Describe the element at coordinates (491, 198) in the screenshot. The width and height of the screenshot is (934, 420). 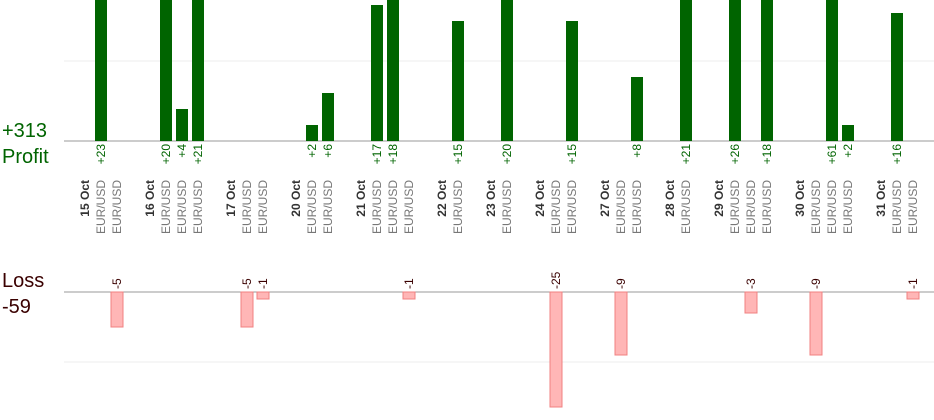
I see `date-label: 23 Oct` at that location.